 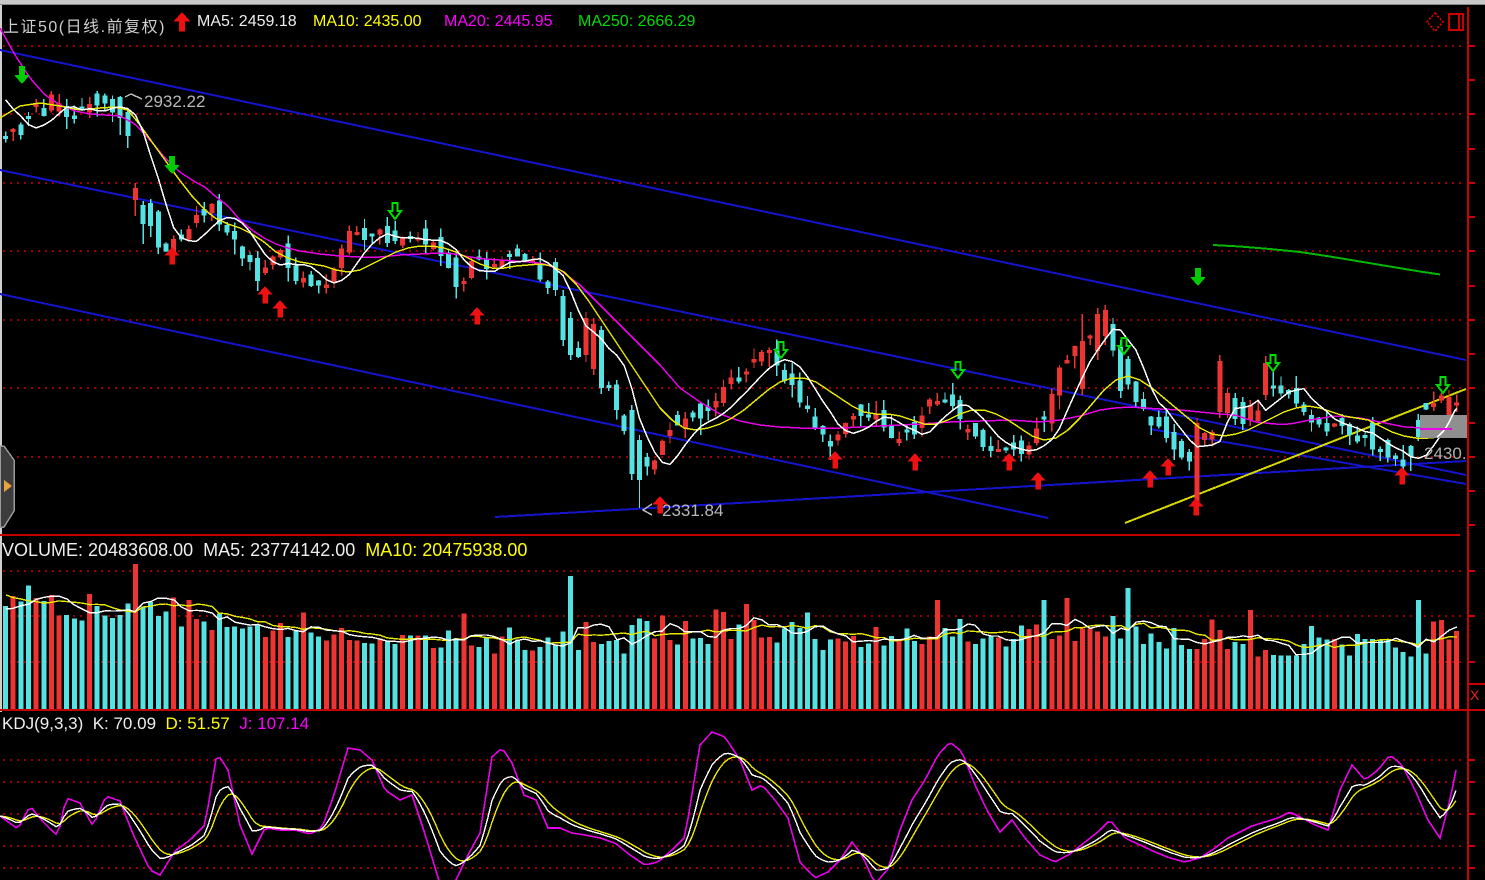 What do you see at coordinates (1445, 453) in the screenshot?
I see `svg-text: 2430.` at bounding box center [1445, 453].